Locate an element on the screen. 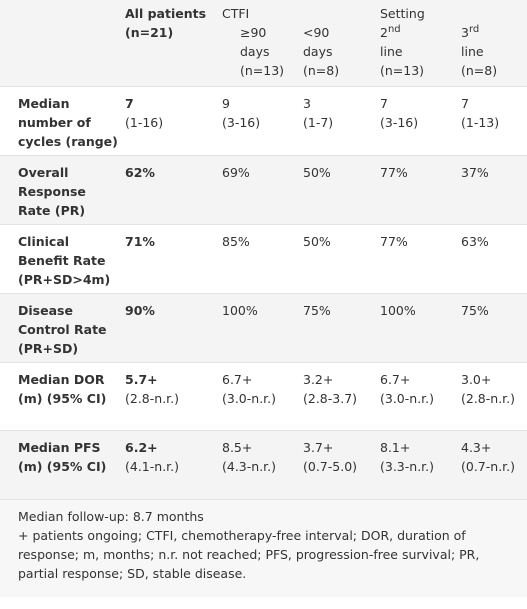  cell-range: (2.8-n.r.) is located at coordinates (488, 398).